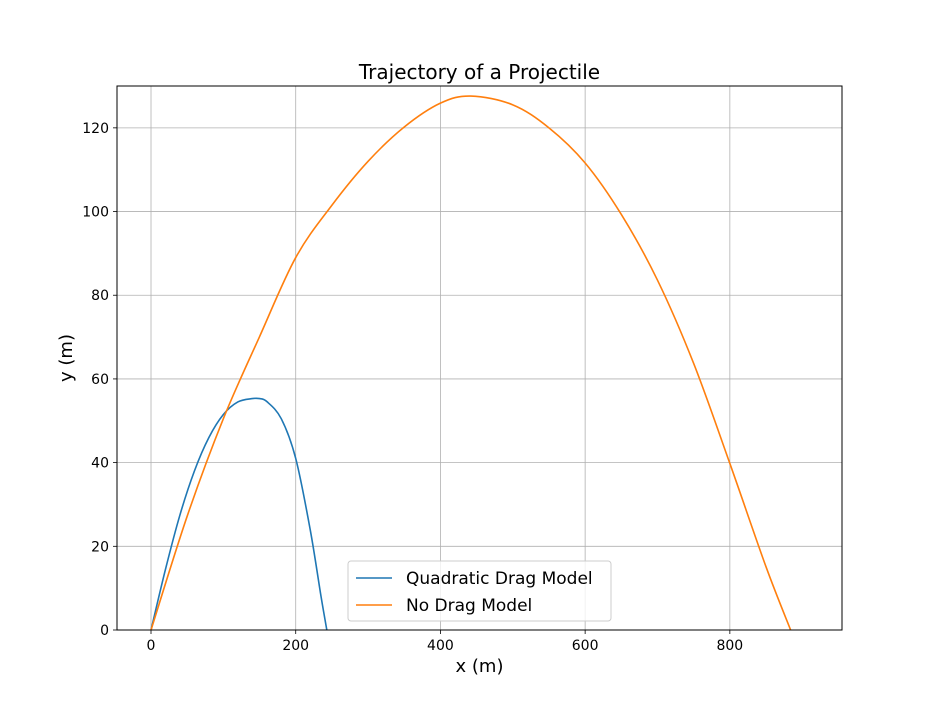  Describe the element at coordinates (104, 631) in the screenshot. I see `y-tick-label: 0` at that location.